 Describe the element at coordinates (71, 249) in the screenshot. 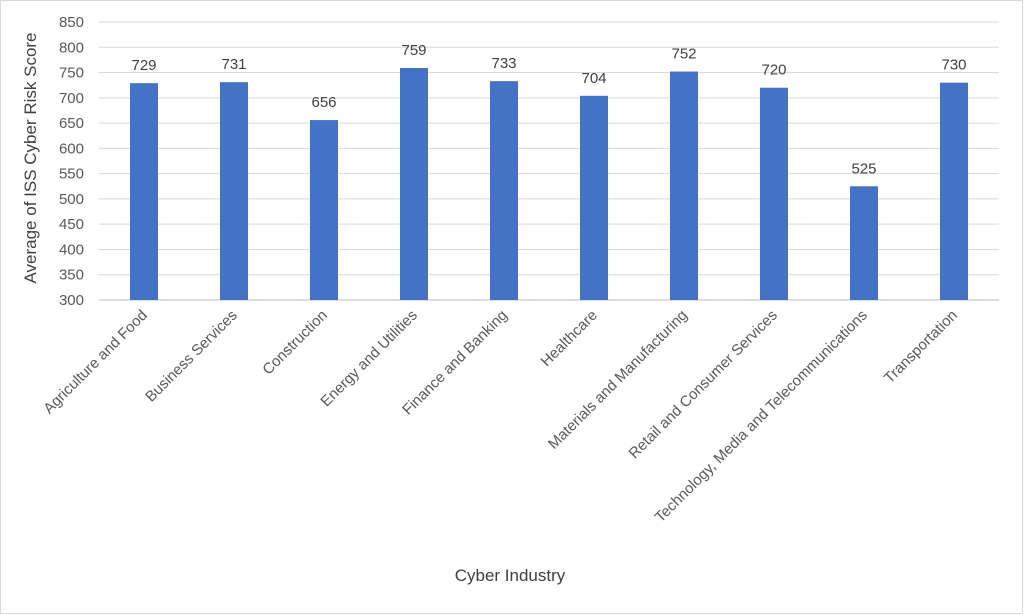

I see `y-tick-label: 400` at that location.